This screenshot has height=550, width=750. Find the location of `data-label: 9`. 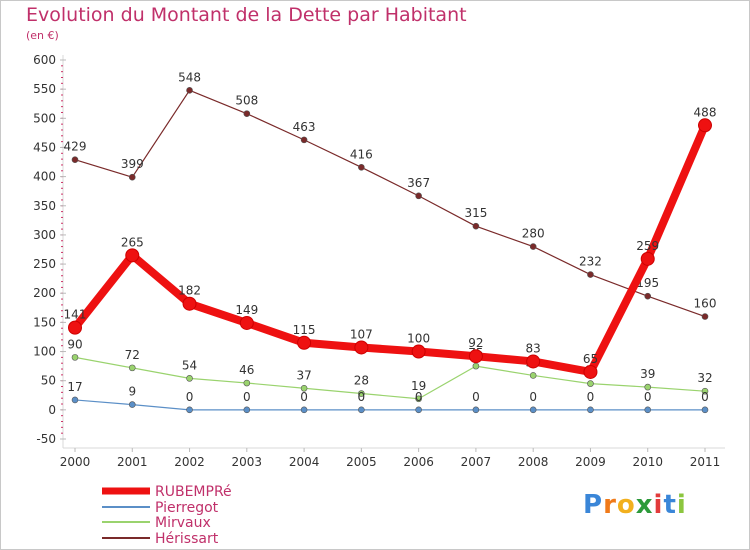

data-label: 9 is located at coordinates (132, 392).